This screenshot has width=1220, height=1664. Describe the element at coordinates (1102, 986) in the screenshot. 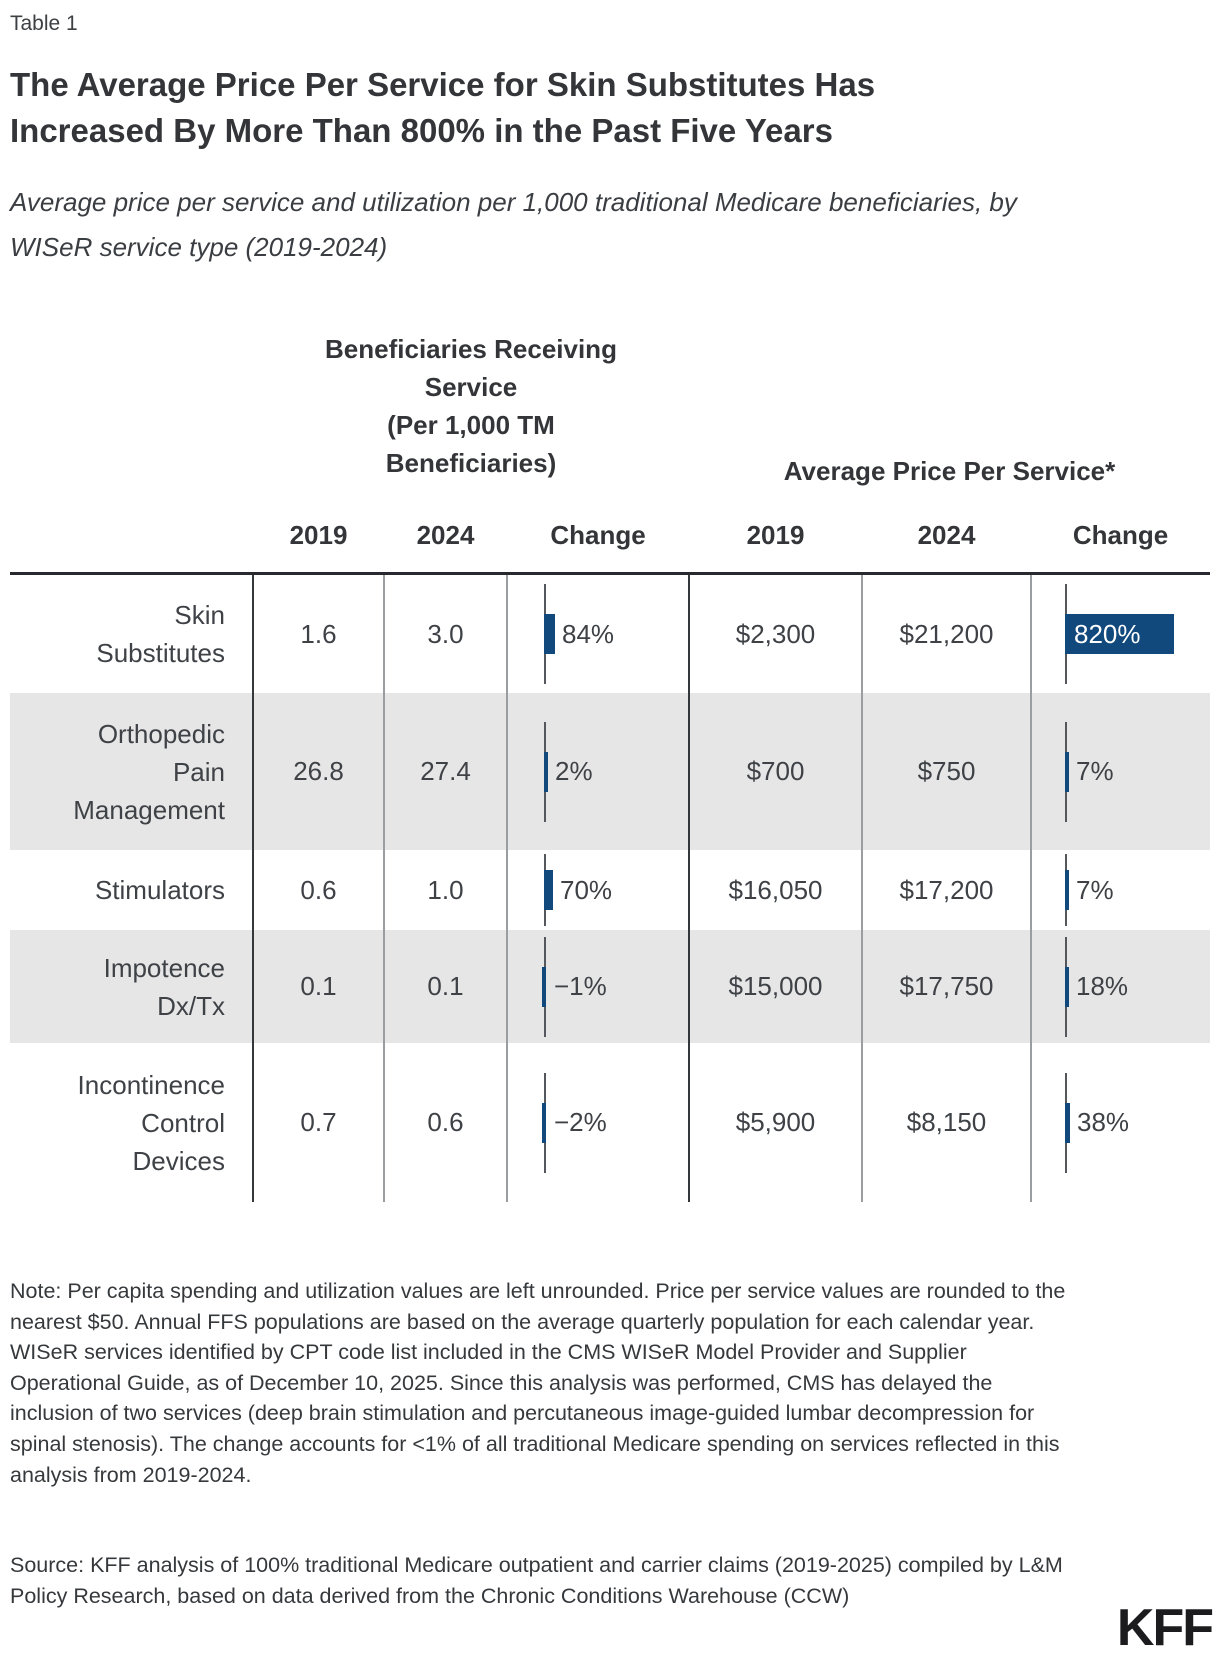

I see `price-change-label: 18%` at that location.